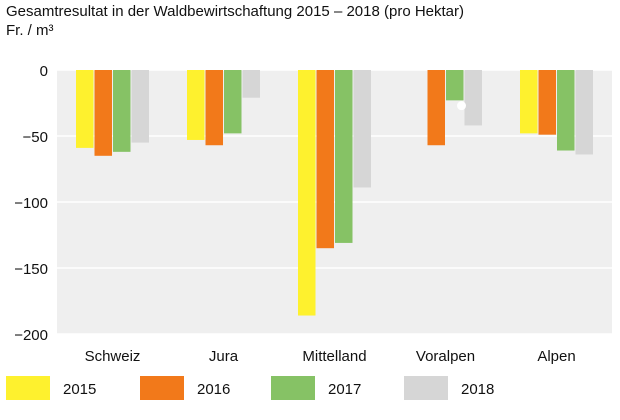 Image resolution: width=620 pixels, height=420 pixels. Describe the element at coordinates (362, 129) in the screenshot. I see `bar-2018-mittelland` at that location.